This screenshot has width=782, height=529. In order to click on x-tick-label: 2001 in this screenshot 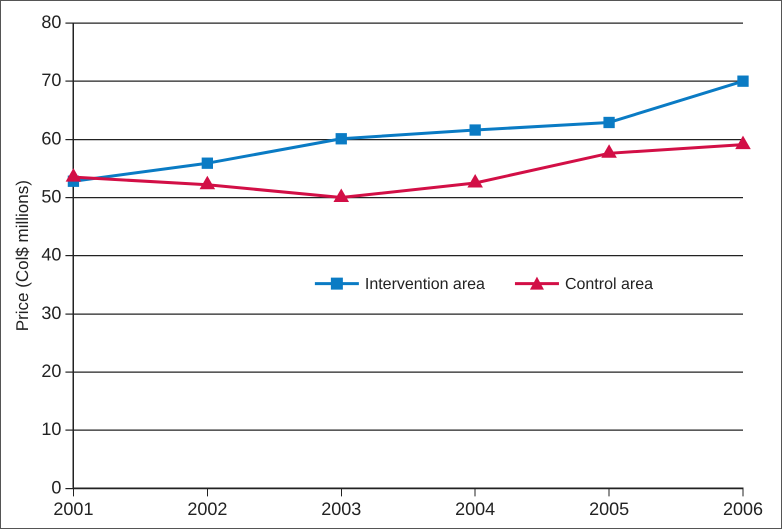, I will do `click(73, 509)`.